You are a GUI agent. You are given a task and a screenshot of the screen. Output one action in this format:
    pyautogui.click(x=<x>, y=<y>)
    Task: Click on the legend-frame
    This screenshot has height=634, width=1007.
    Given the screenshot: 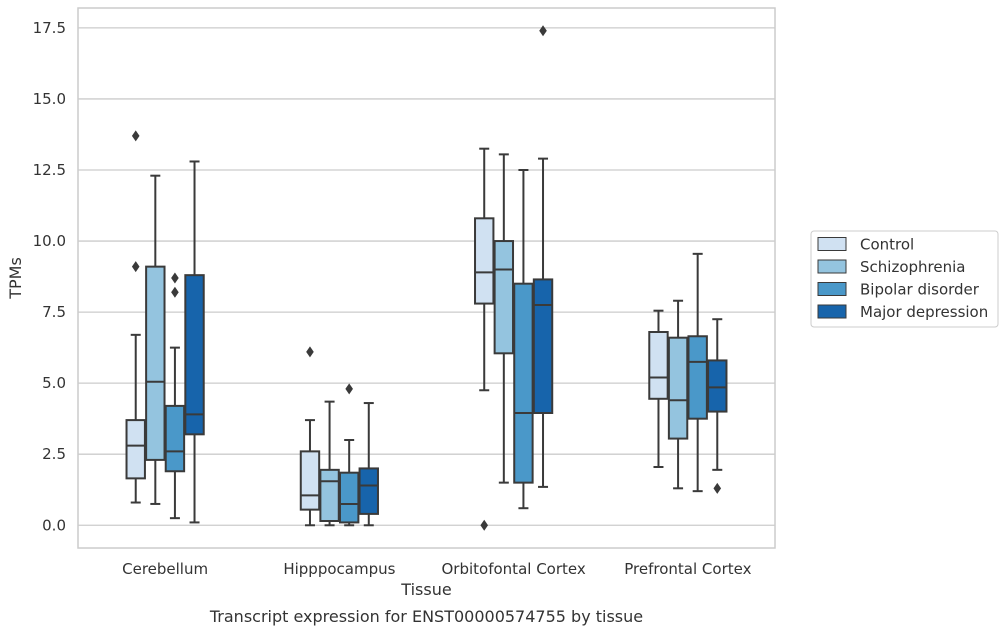 What is the action you would take?
    pyautogui.click(x=904, y=279)
    